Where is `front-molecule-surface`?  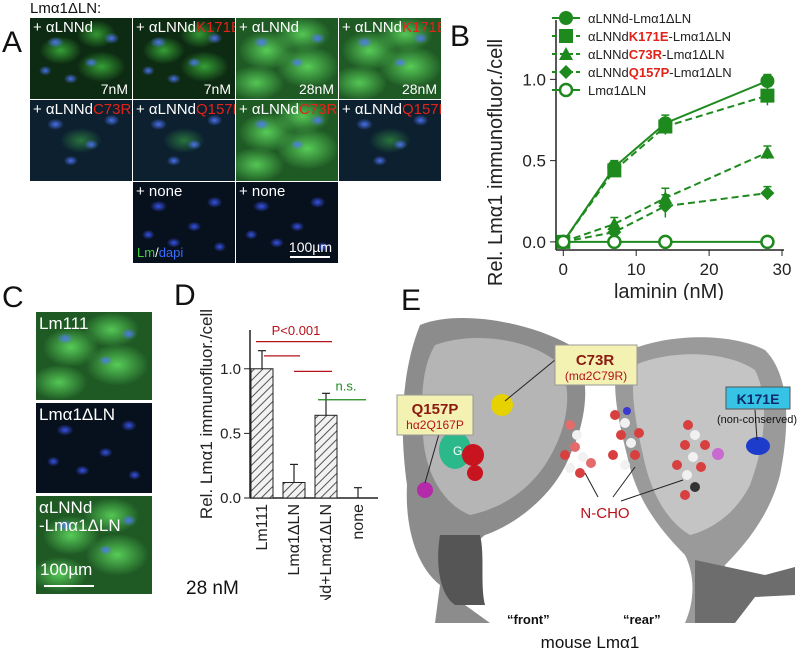 front-molecule-surface is located at coordinates (494, 470).